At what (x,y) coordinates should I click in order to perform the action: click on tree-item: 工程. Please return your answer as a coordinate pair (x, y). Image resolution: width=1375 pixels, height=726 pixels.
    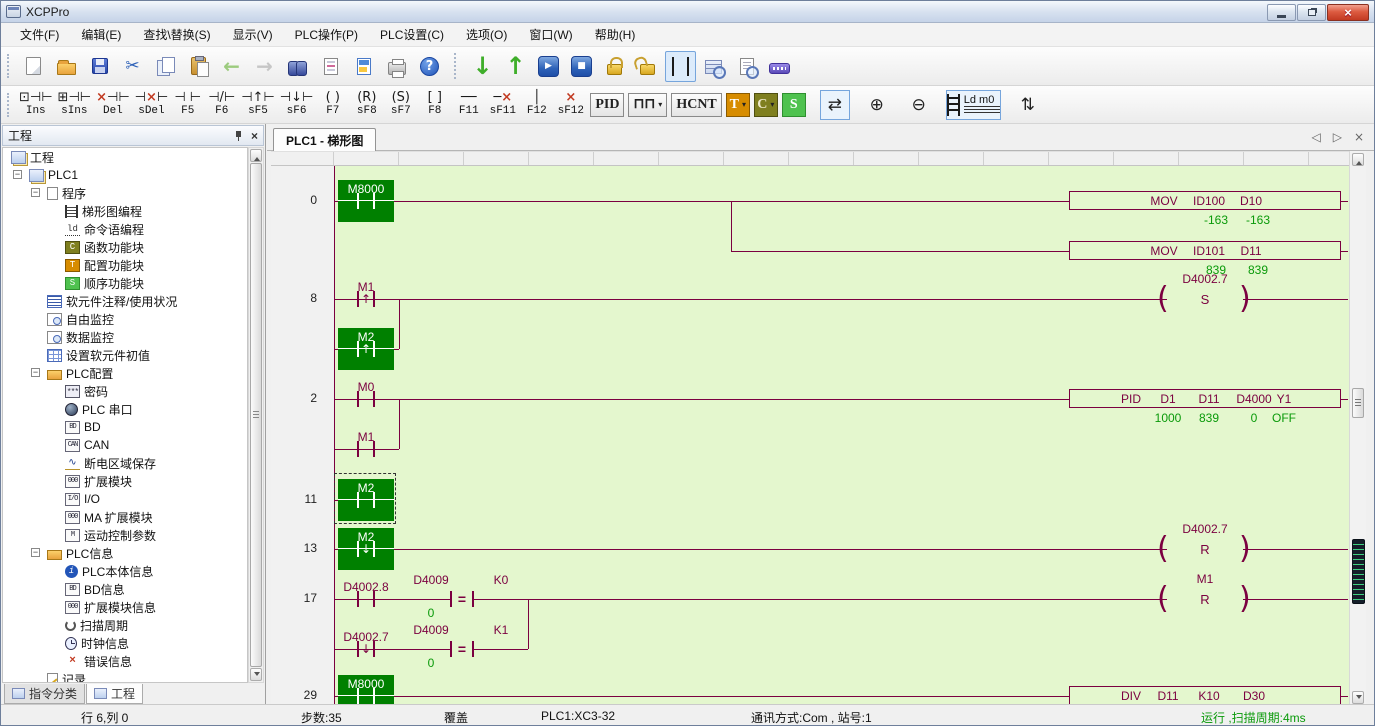
    Looking at the image, I should click on (125, 157).